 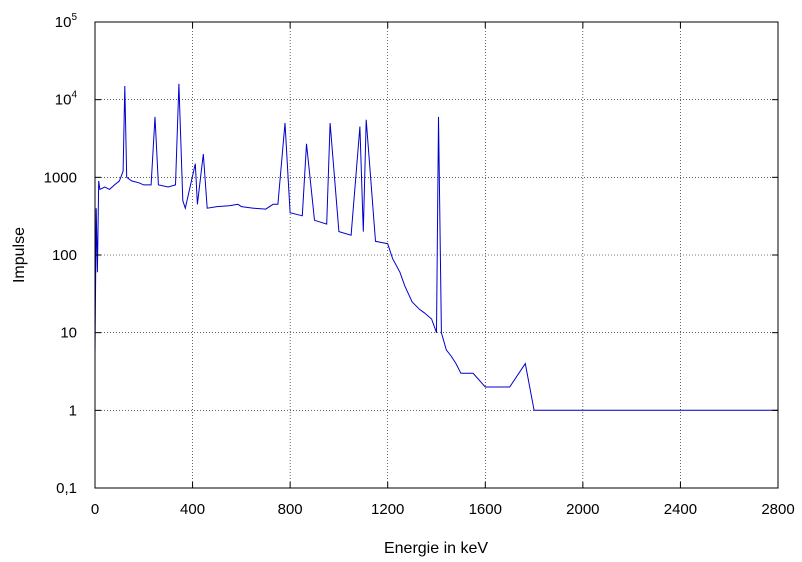 I want to click on x-tick-label: 1200, so click(x=387, y=509).